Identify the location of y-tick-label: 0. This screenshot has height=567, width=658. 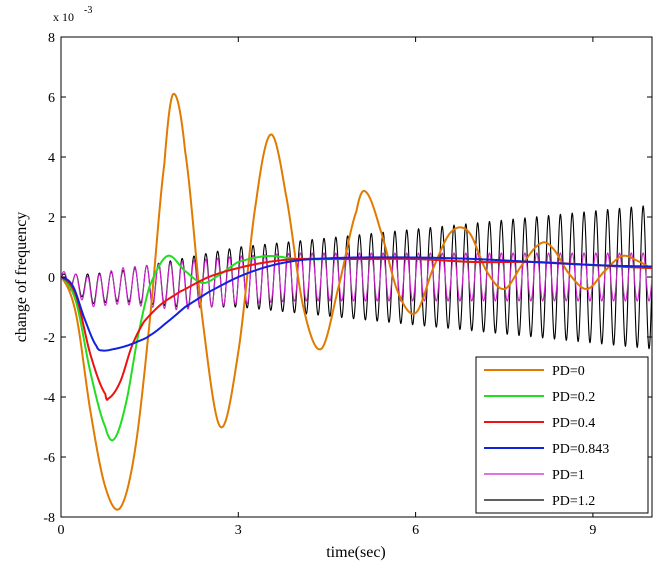
(51, 278).